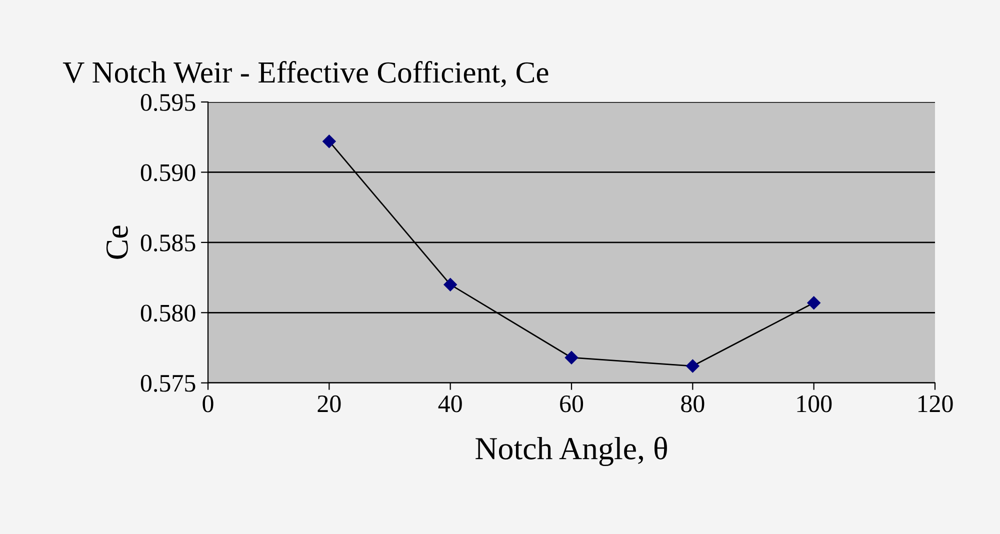  I want to click on x-tick-label: 100, so click(814, 403).